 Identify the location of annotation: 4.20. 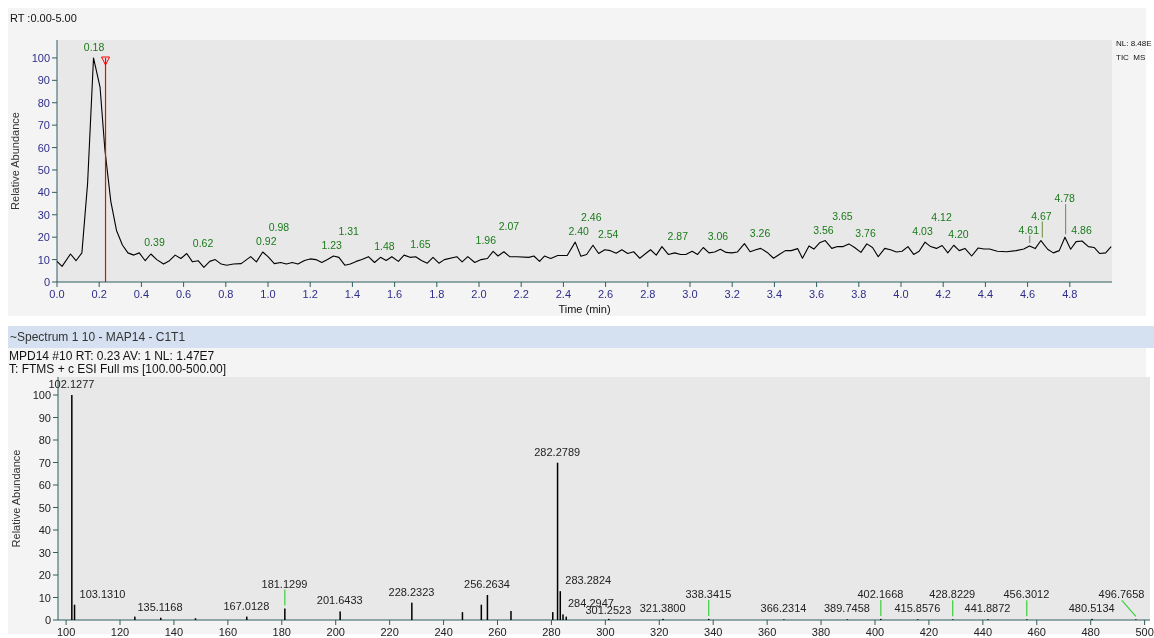
(958, 234).